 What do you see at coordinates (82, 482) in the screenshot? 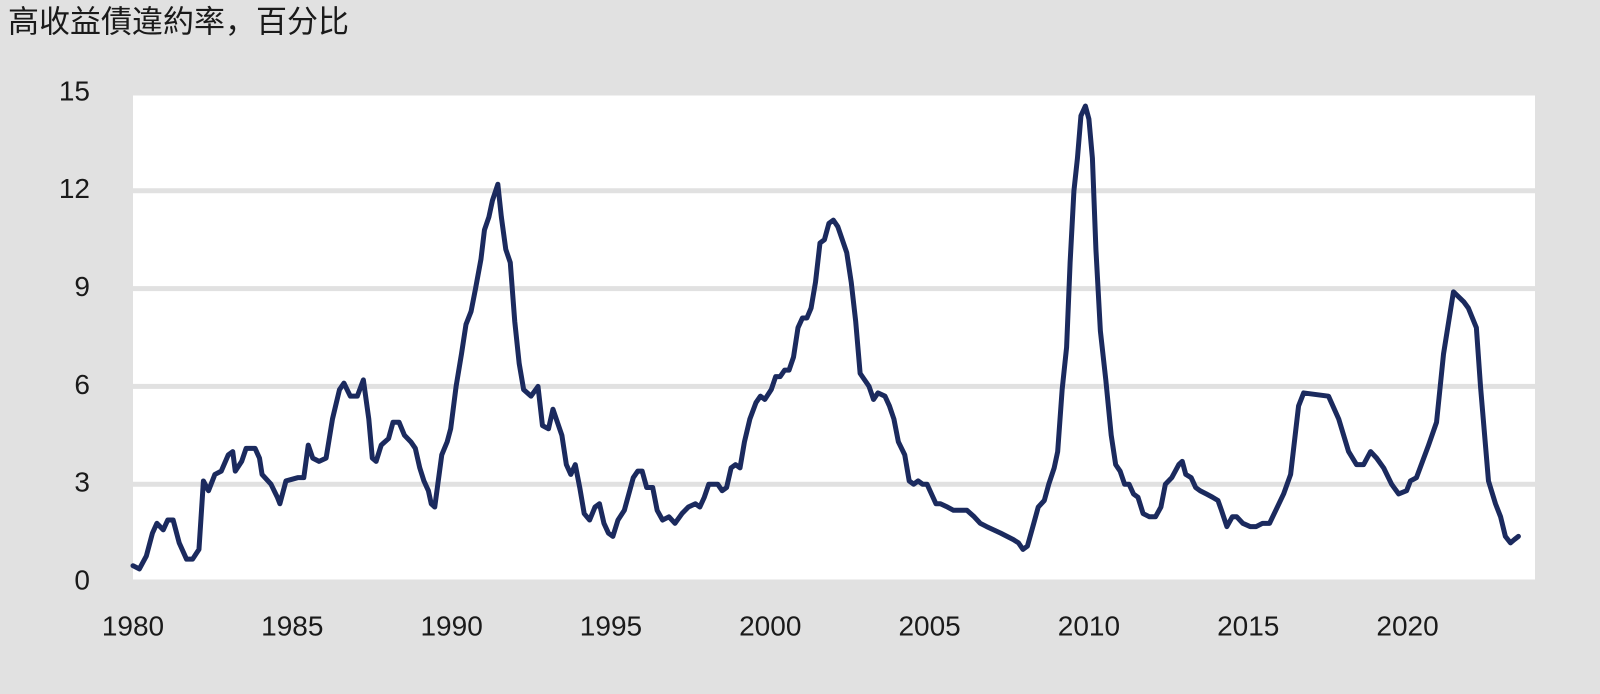
I see `y-tick-label: 3` at bounding box center [82, 482].